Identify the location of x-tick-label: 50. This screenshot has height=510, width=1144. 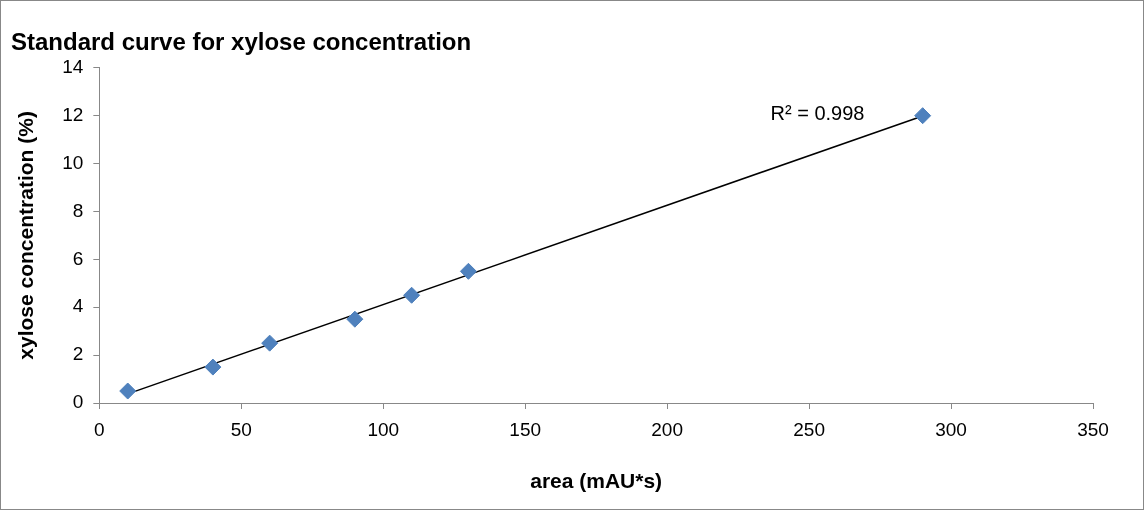
(241, 429).